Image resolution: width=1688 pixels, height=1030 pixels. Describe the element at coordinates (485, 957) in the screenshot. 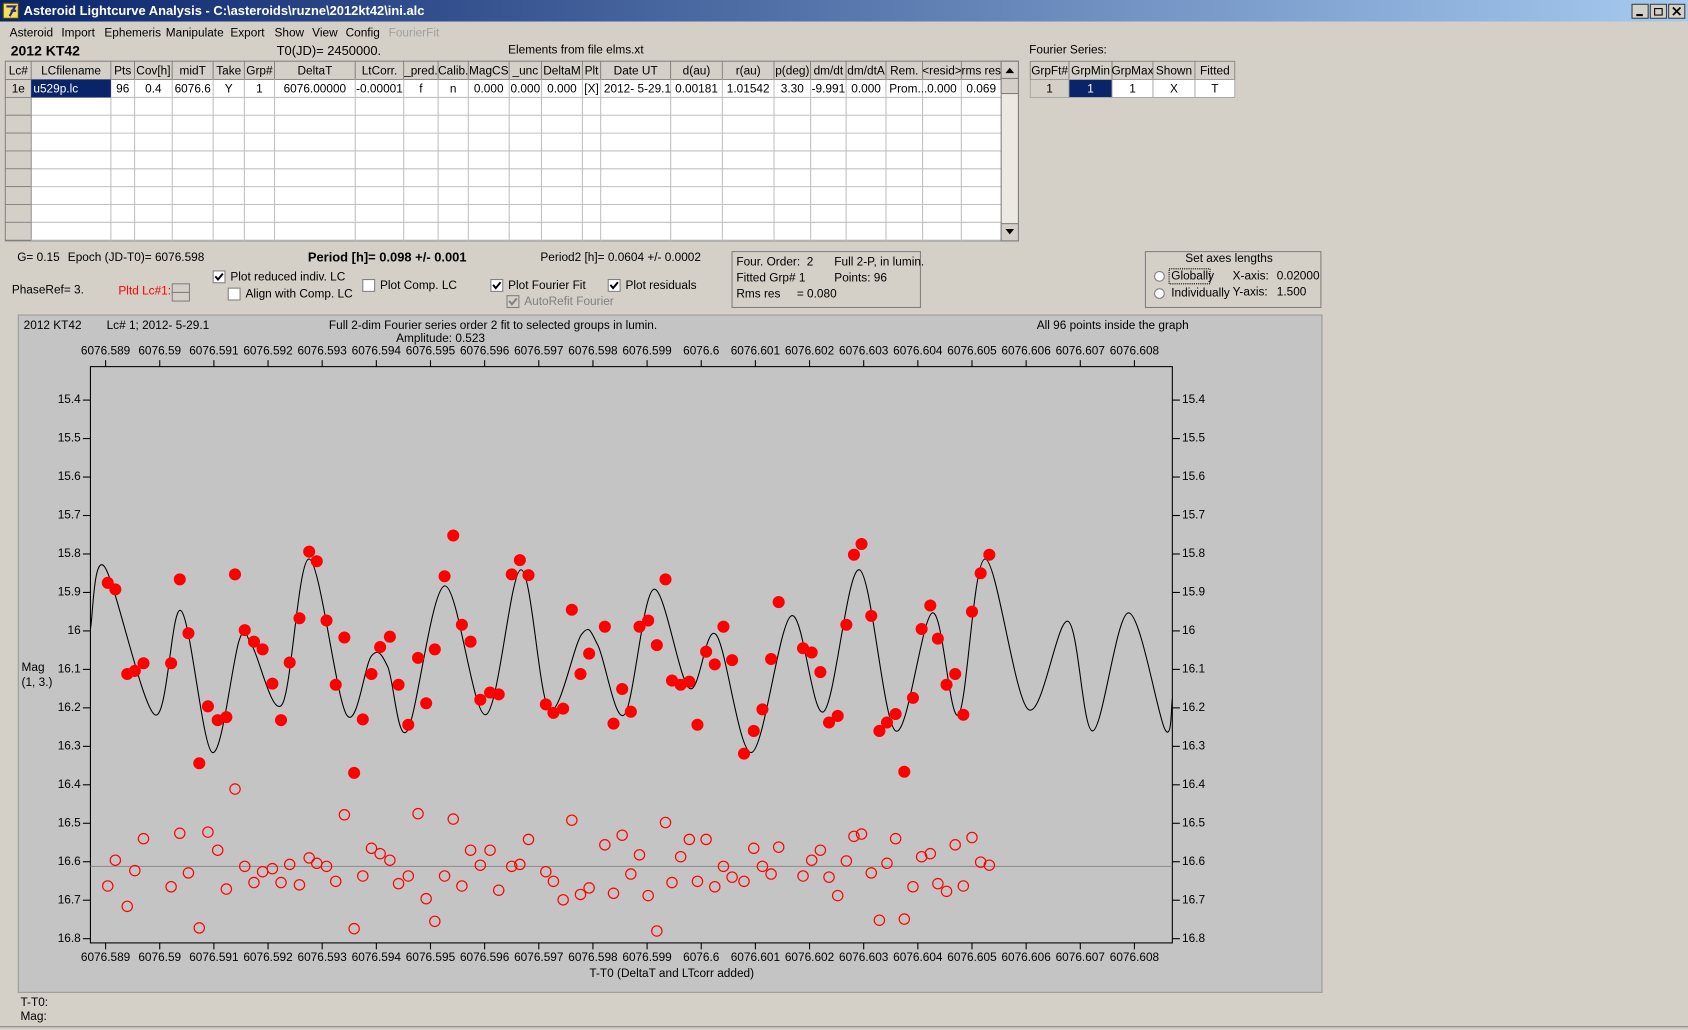

I see `x-tick-label: 6076.596` at that location.